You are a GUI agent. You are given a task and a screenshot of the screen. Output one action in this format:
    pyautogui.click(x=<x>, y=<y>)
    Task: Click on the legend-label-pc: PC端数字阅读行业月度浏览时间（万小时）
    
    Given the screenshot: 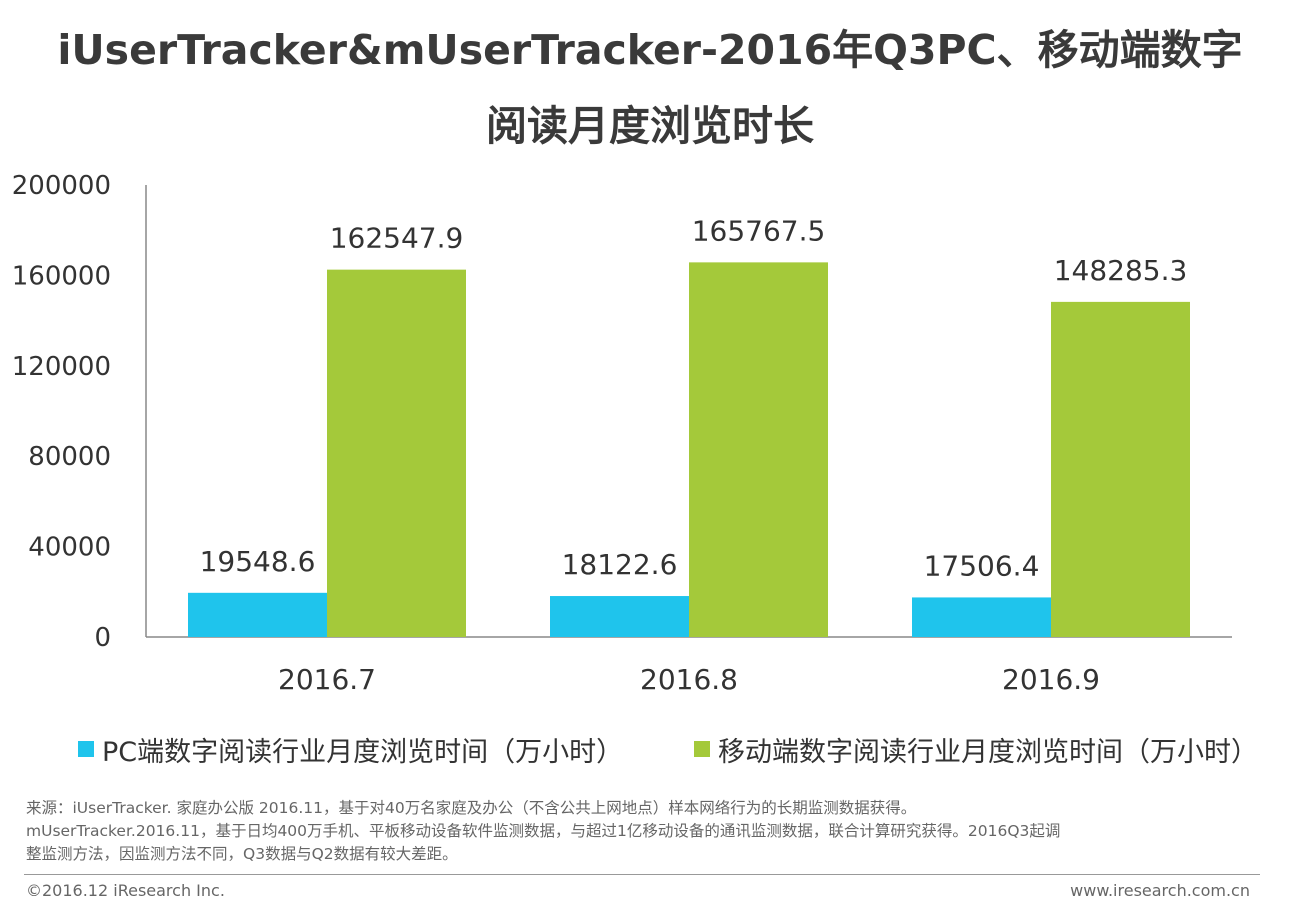 What is the action you would take?
    pyautogui.click(x=363, y=752)
    